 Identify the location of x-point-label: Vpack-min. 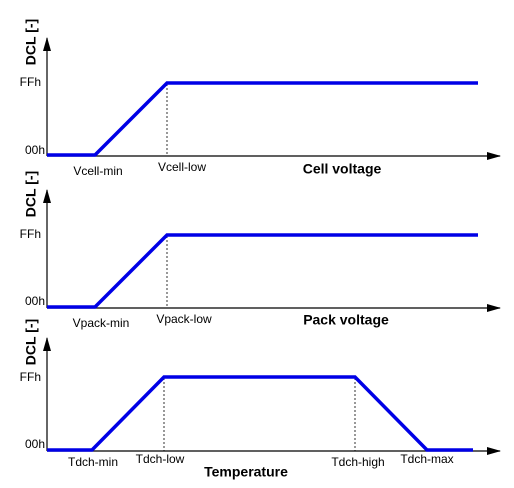
(101, 323).